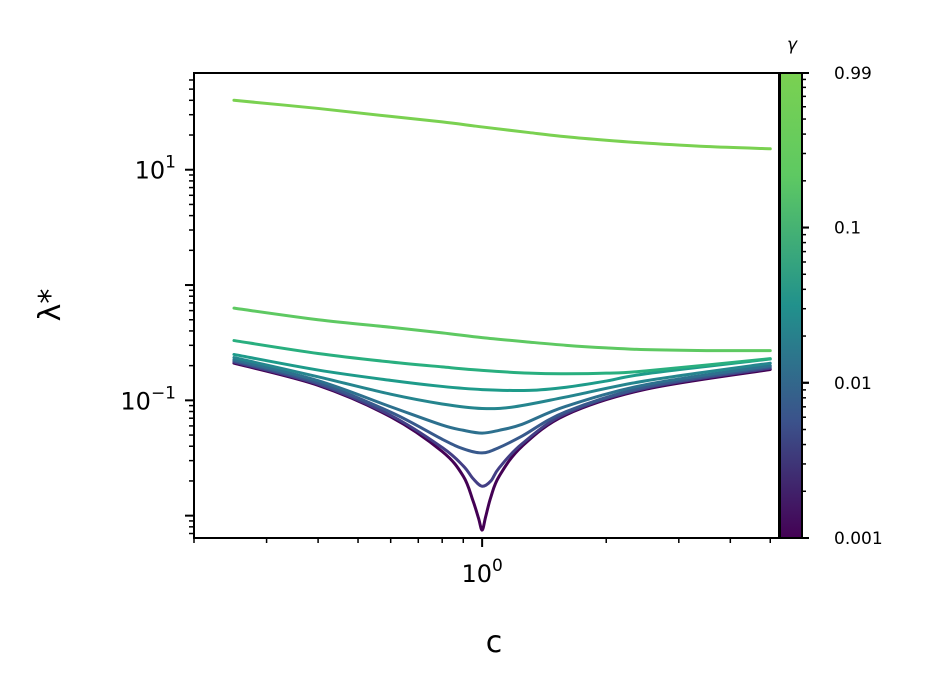 This screenshot has width=934, height=690. I want to click on x-axis: 100, so click(482, 563).